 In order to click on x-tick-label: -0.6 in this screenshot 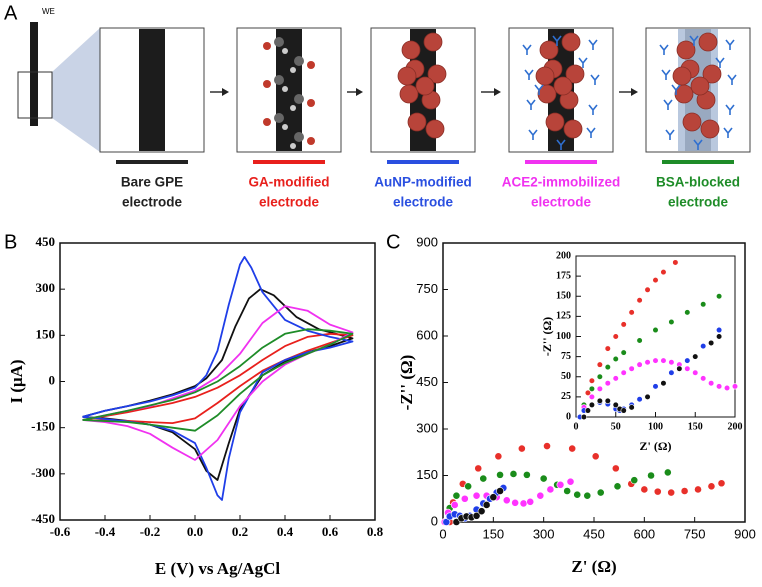, I will do `click(60, 531)`.